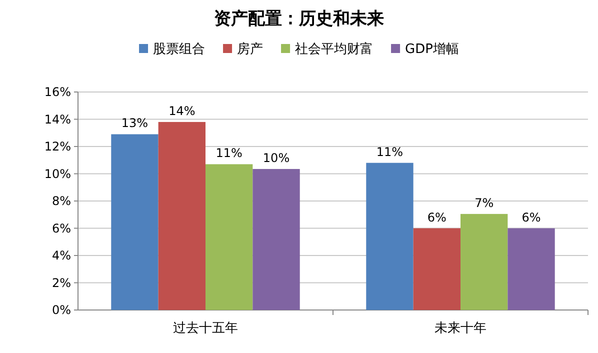 The image size is (598, 353). What do you see at coordinates (57, 92) in the screenshot?
I see `y-tick-label: 16%` at bounding box center [57, 92].